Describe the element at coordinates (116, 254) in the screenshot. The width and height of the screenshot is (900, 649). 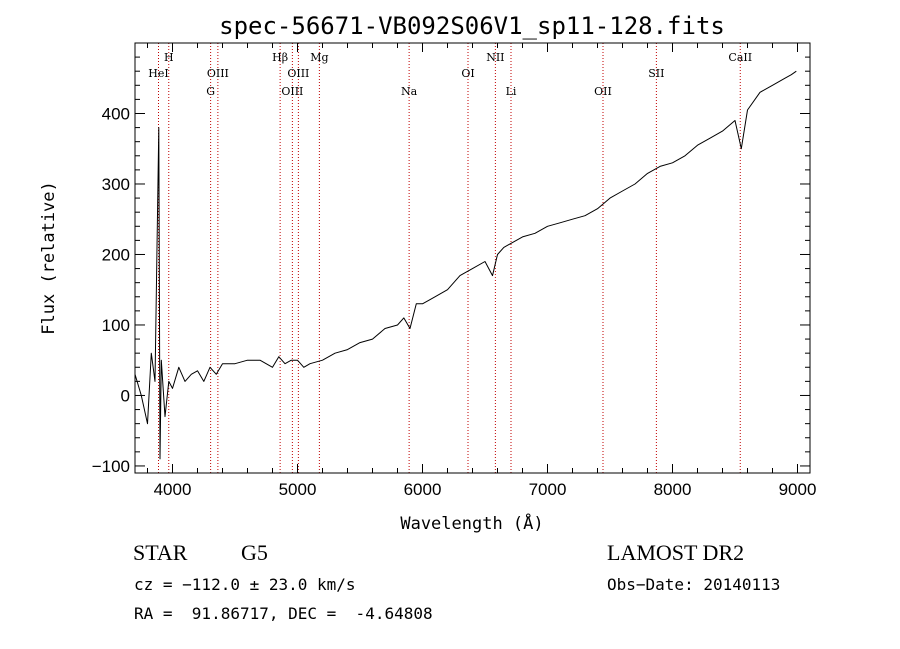
I see `y-tick-label: 200` at that location.